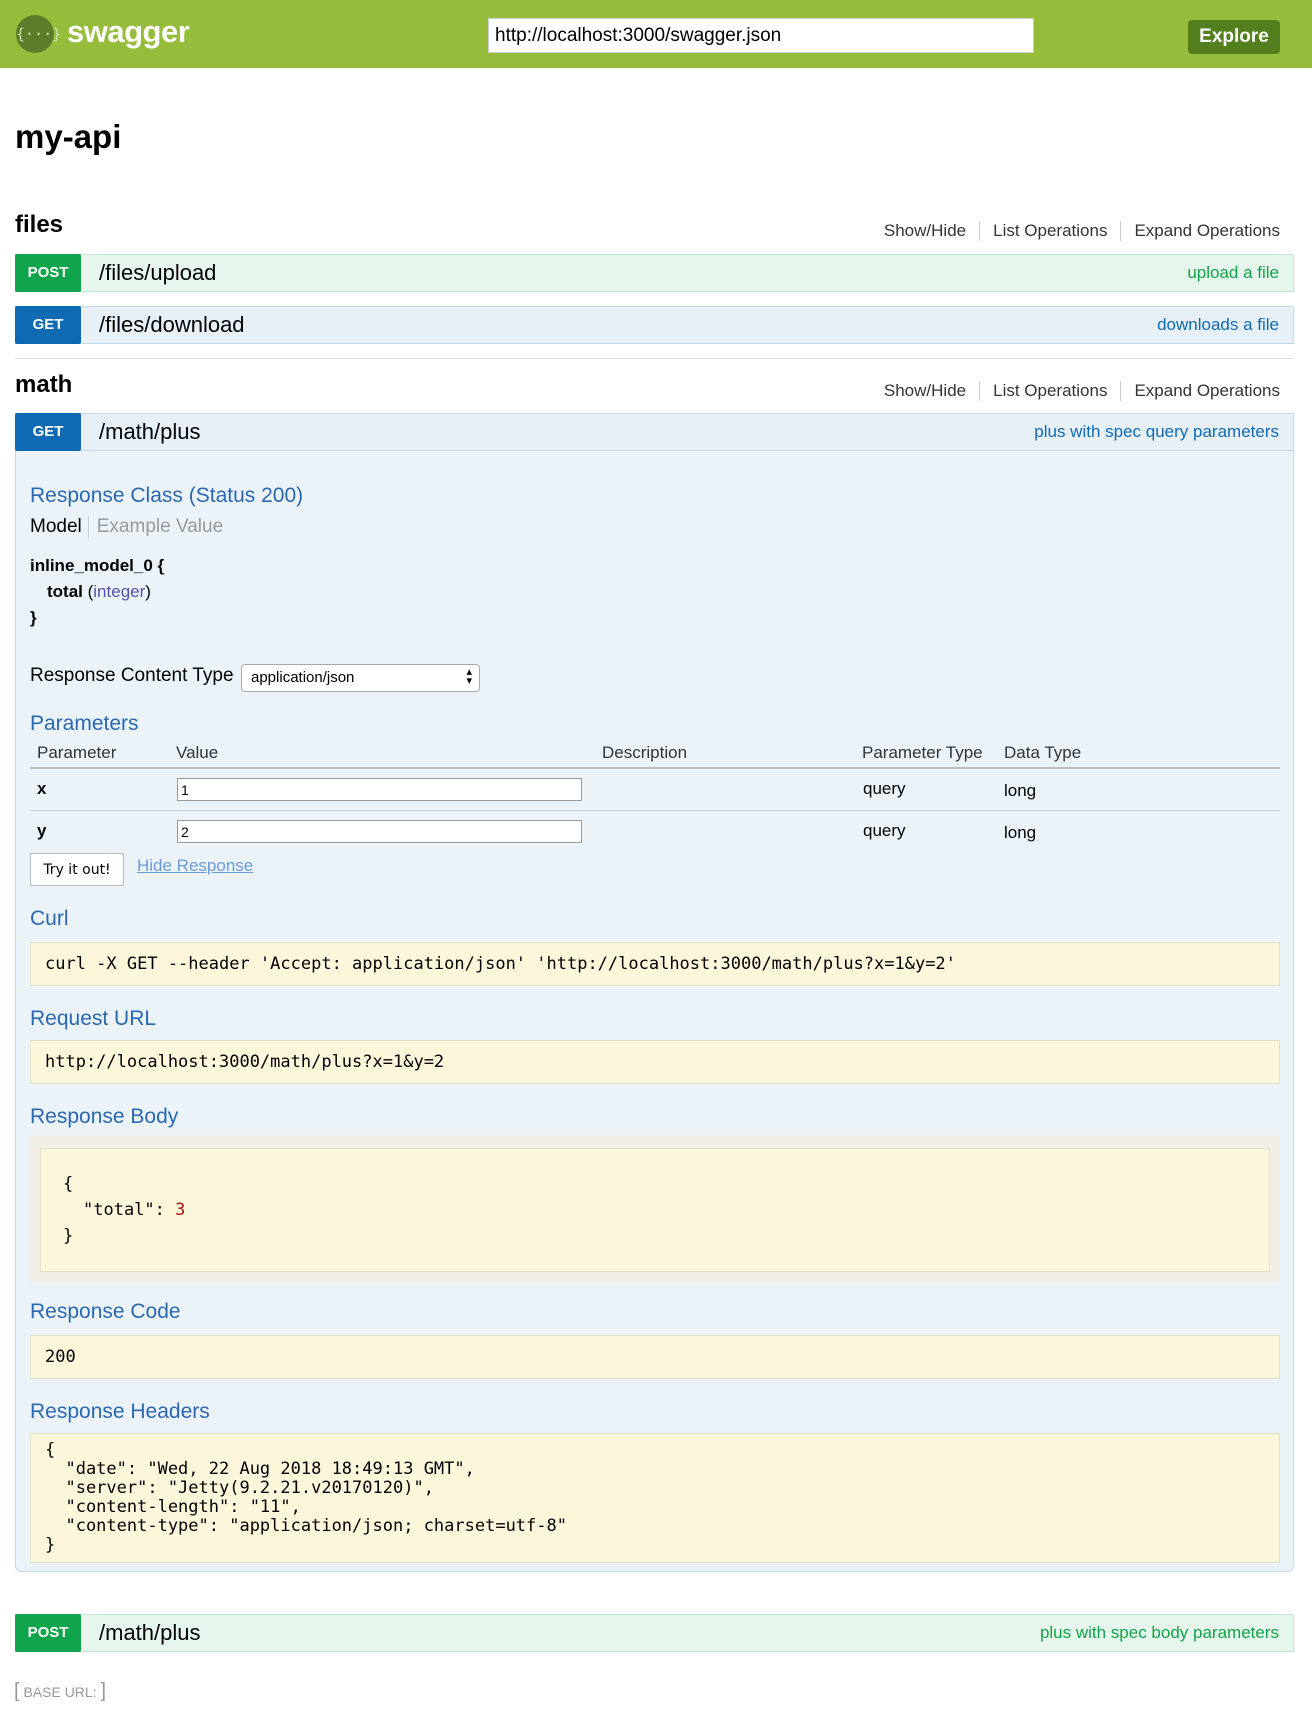  I want to click on param-y-input, so click(379, 831).